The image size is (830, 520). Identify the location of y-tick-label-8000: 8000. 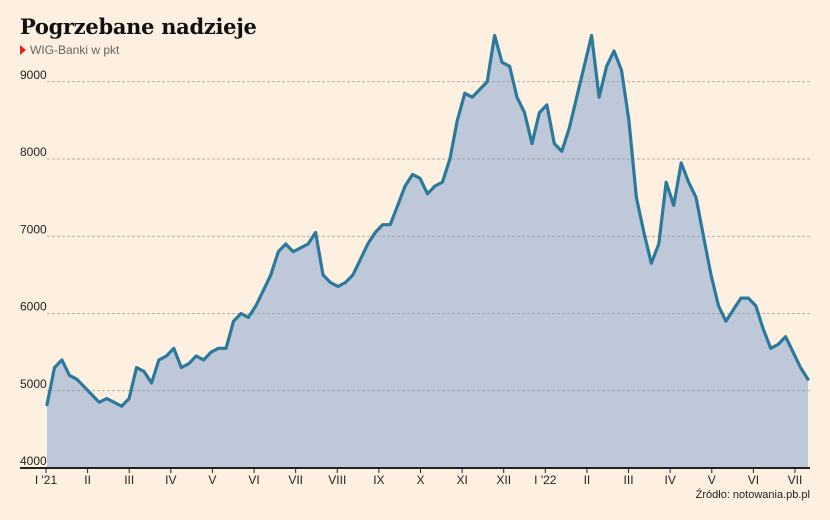
(33, 152).